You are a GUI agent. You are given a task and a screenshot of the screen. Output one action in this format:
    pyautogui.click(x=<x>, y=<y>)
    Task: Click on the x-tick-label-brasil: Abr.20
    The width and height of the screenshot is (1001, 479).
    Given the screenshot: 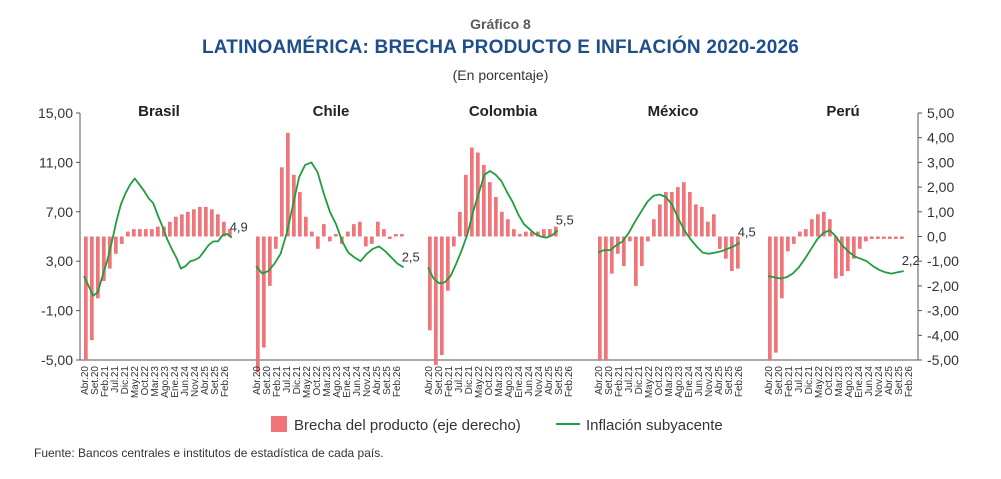 What is the action you would take?
    pyautogui.click(x=85, y=380)
    